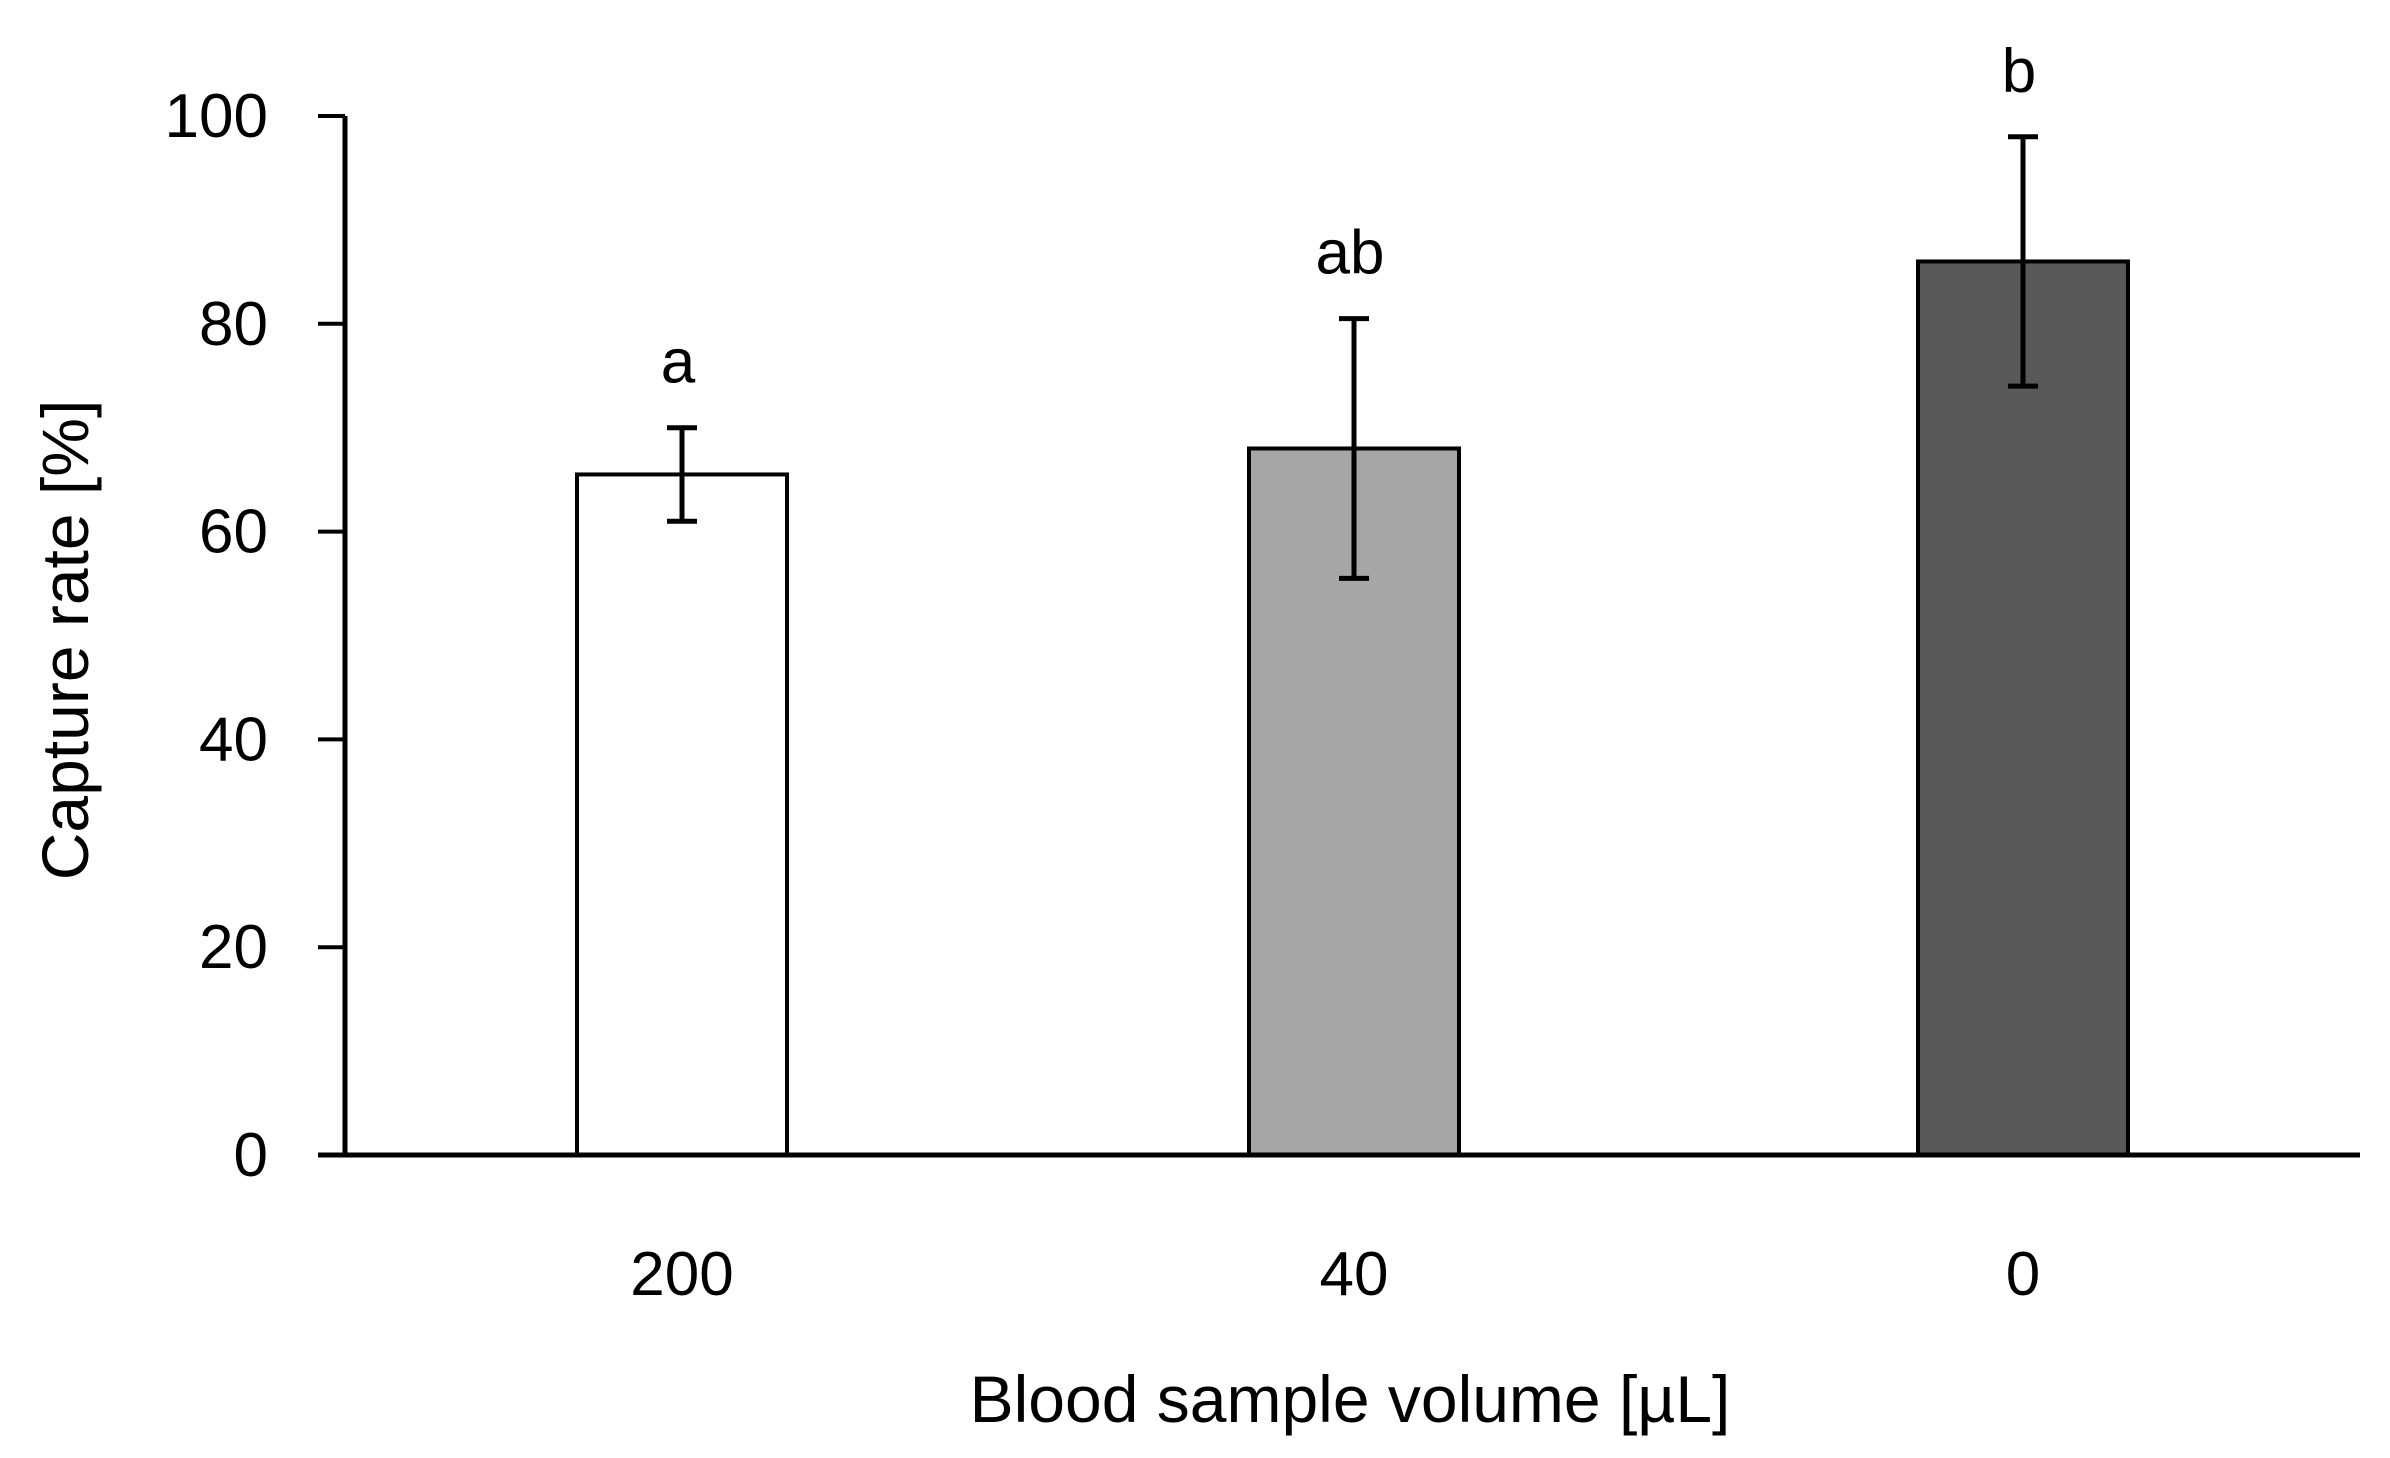  What do you see at coordinates (251, 1155) in the screenshot?
I see `y-tick-label: 0` at bounding box center [251, 1155].